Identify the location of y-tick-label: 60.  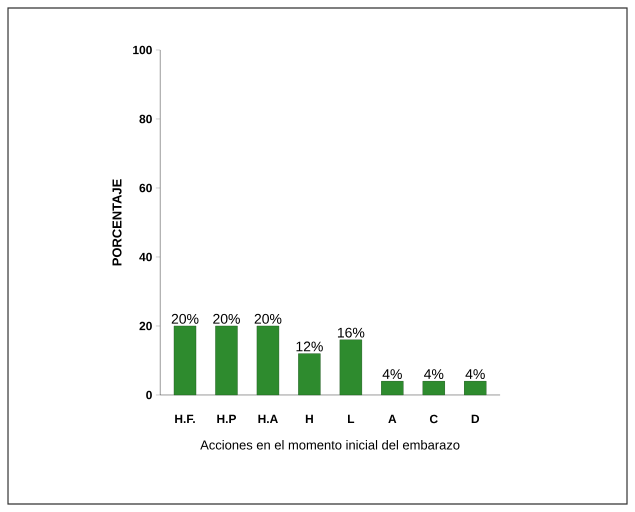
(146, 188).